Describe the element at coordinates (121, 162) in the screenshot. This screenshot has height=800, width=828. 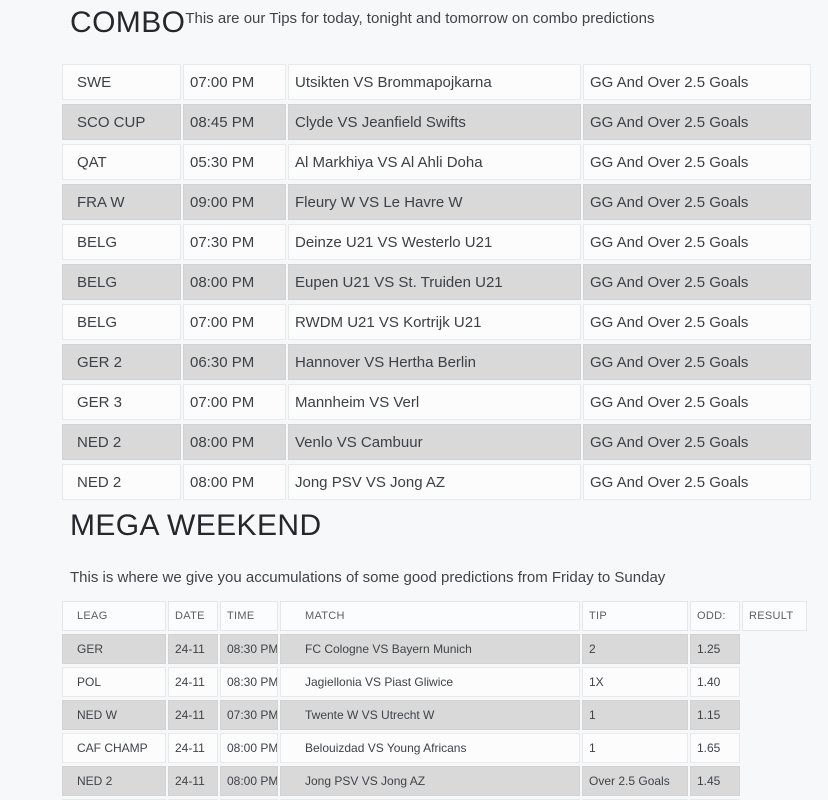
I see `combo-league-cell: QAT` at that location.